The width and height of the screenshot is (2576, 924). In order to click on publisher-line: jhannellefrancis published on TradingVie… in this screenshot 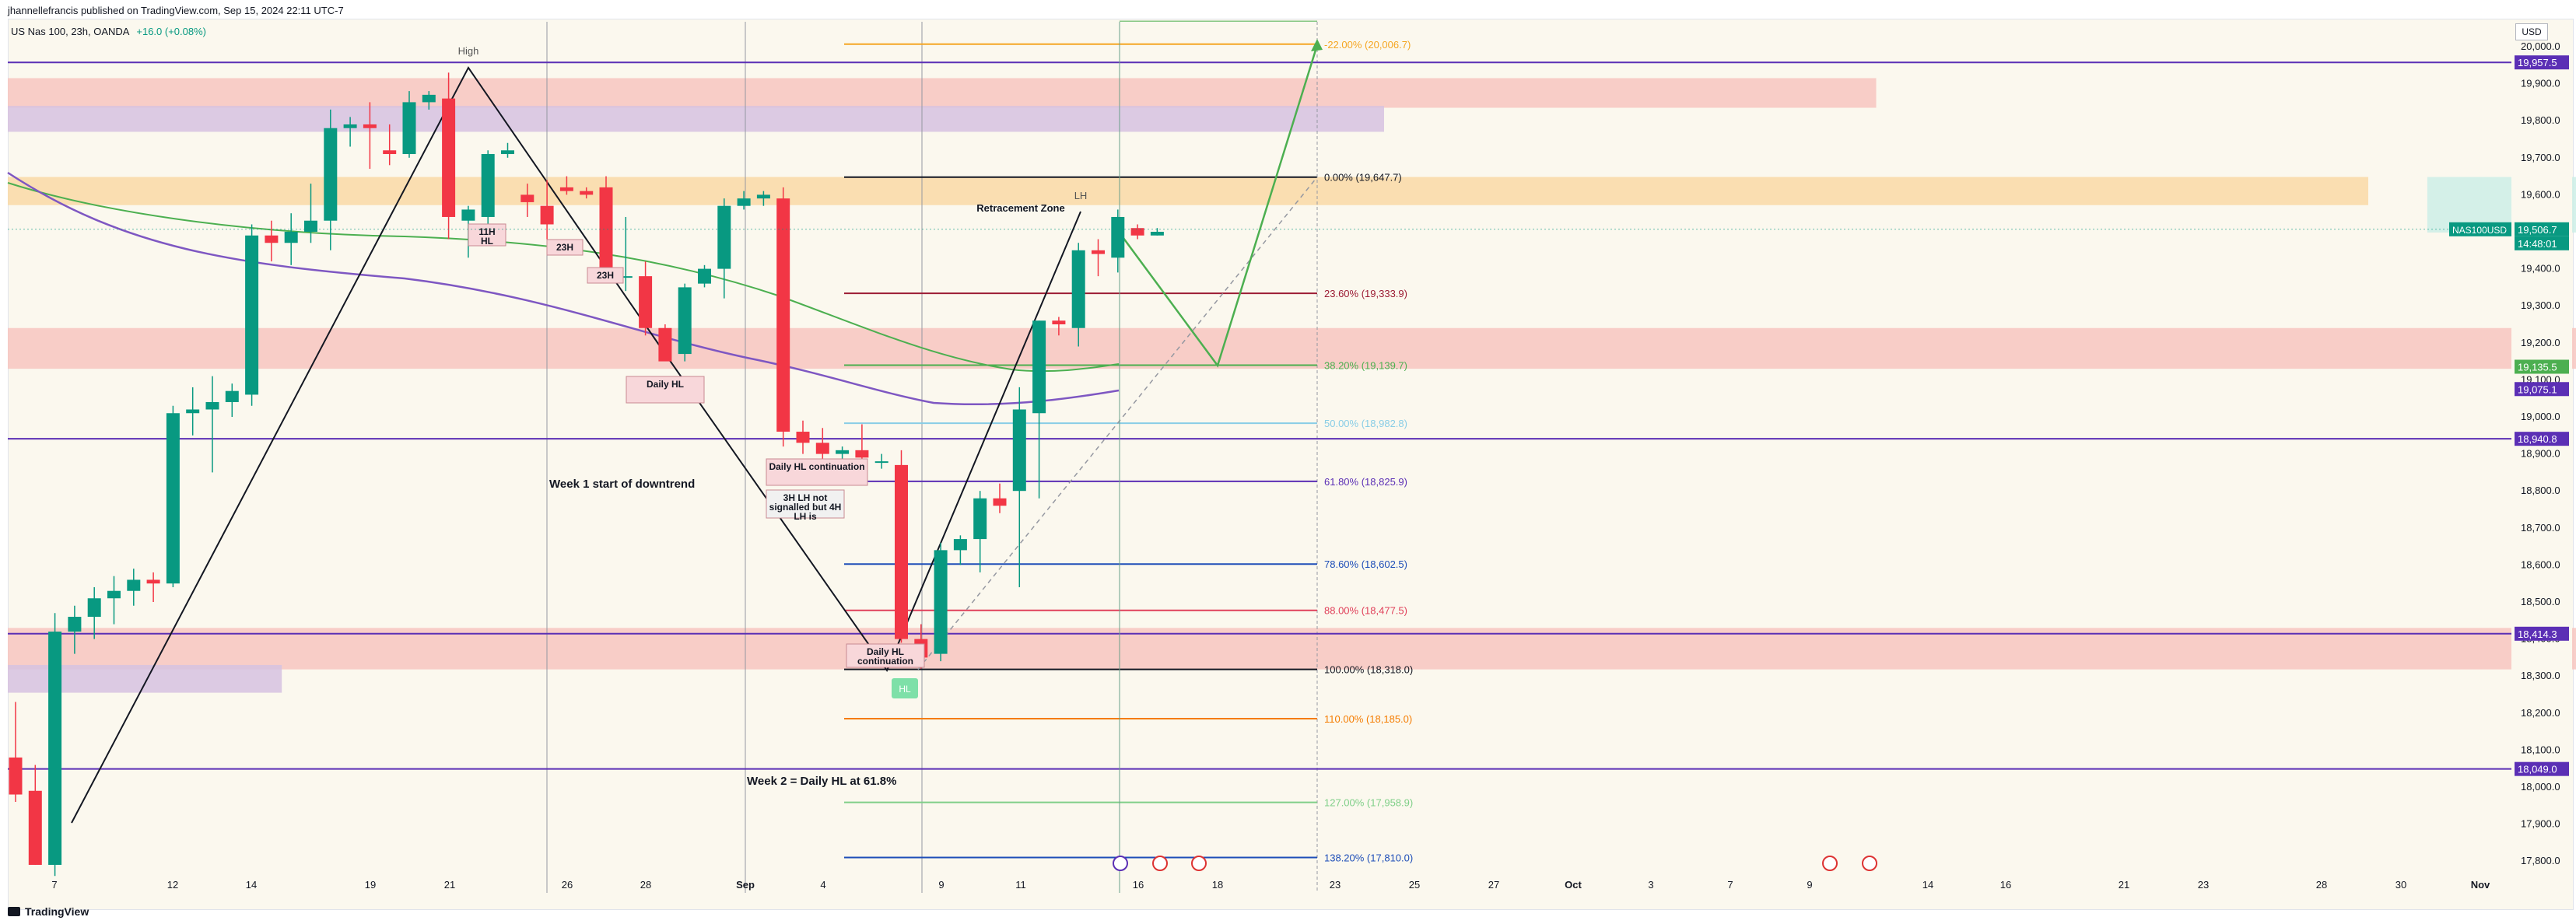, I will do `click(176, 11)`.